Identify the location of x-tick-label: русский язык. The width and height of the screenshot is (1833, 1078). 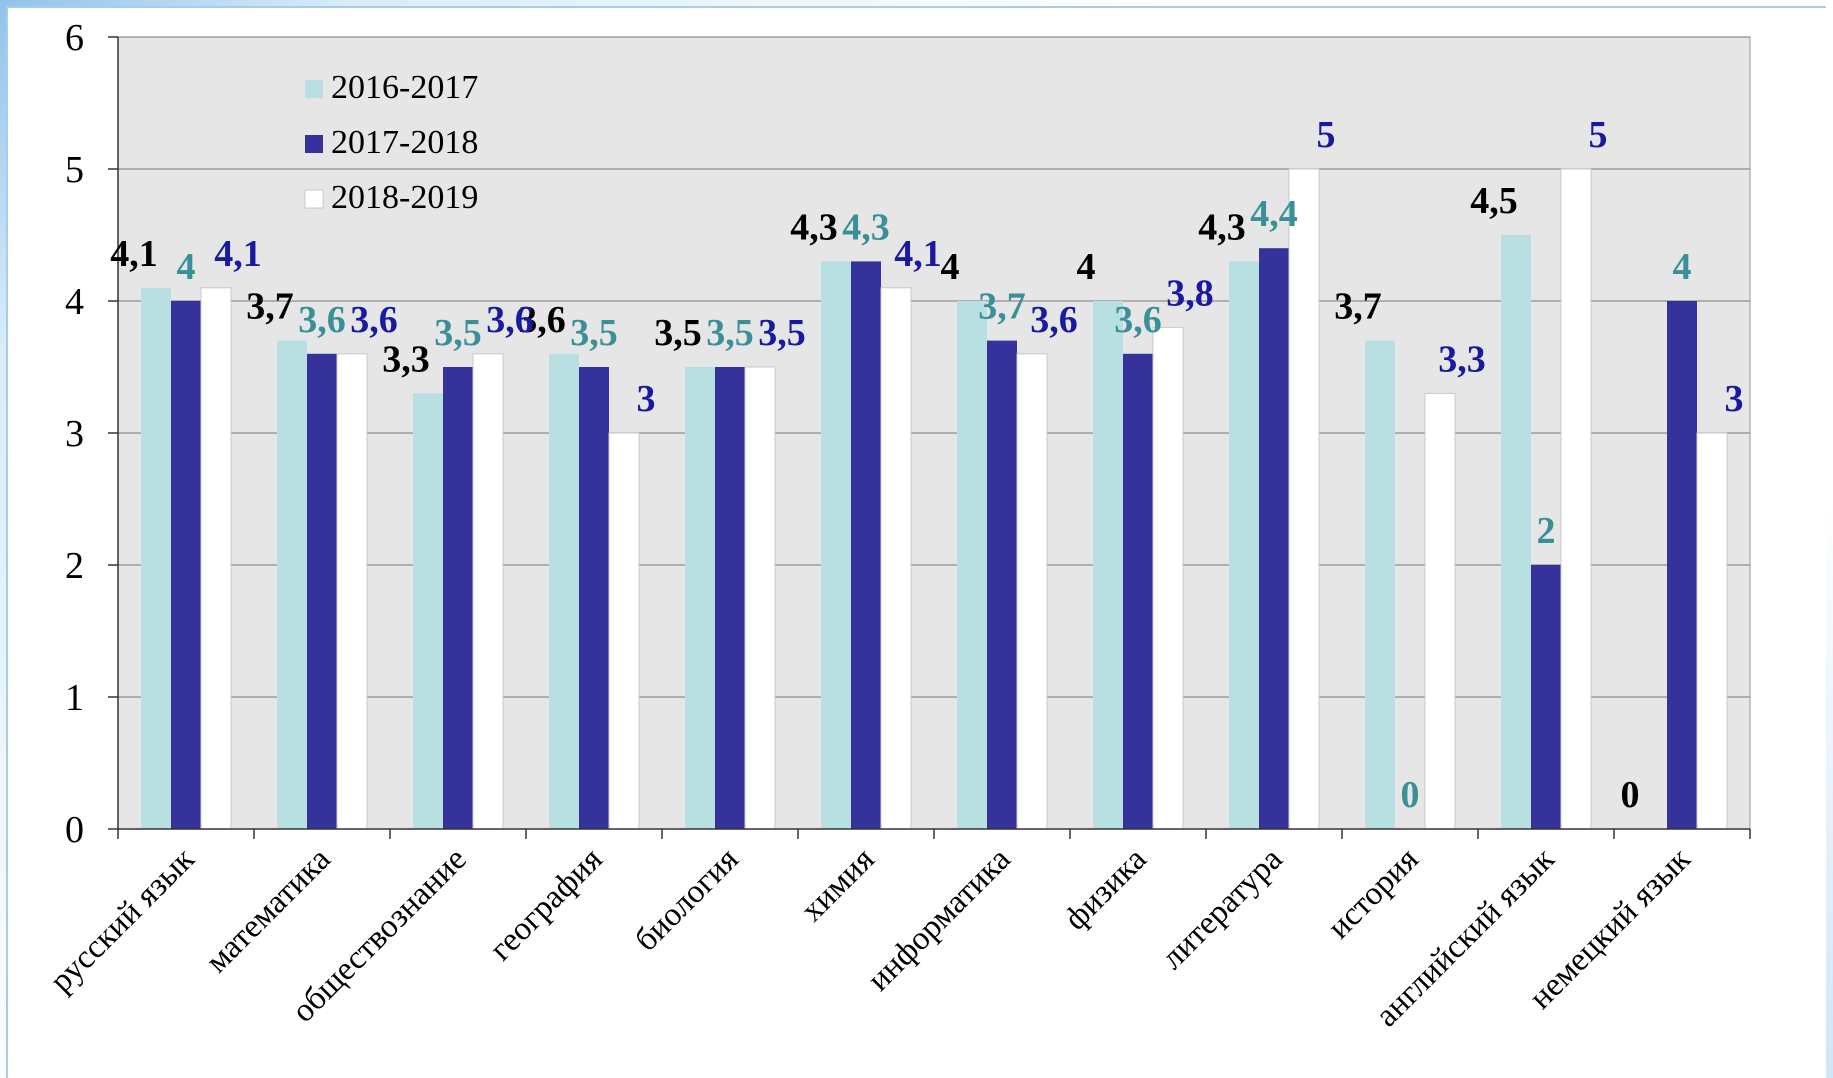
(122, 920).